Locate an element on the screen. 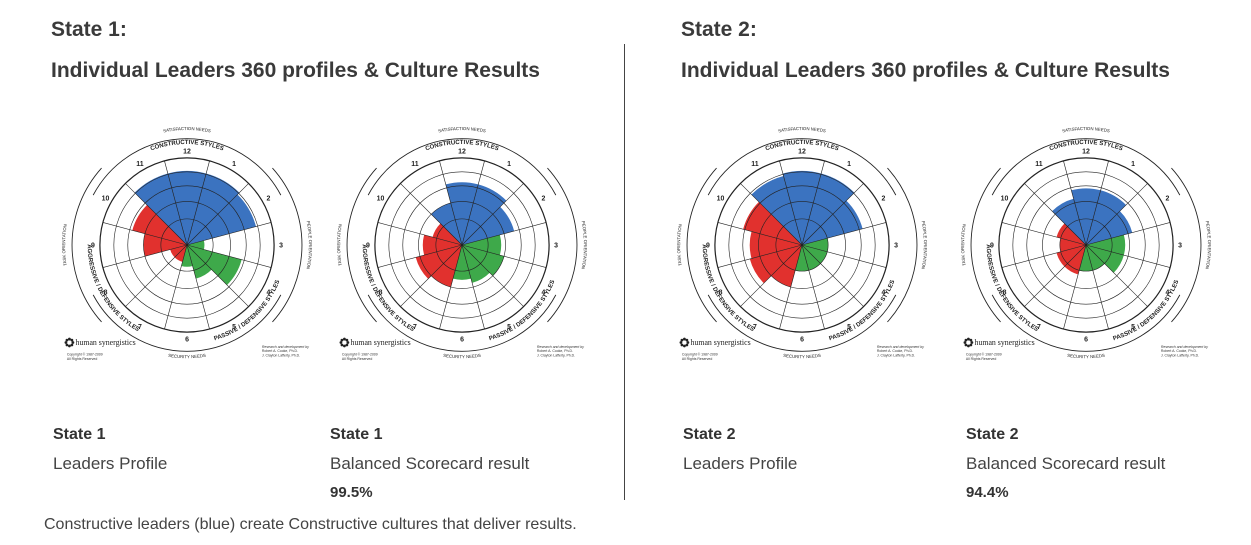 The width and height of the screenshot is (1251, 545). caption-state: State 1 is located at coordinates (356, 434).